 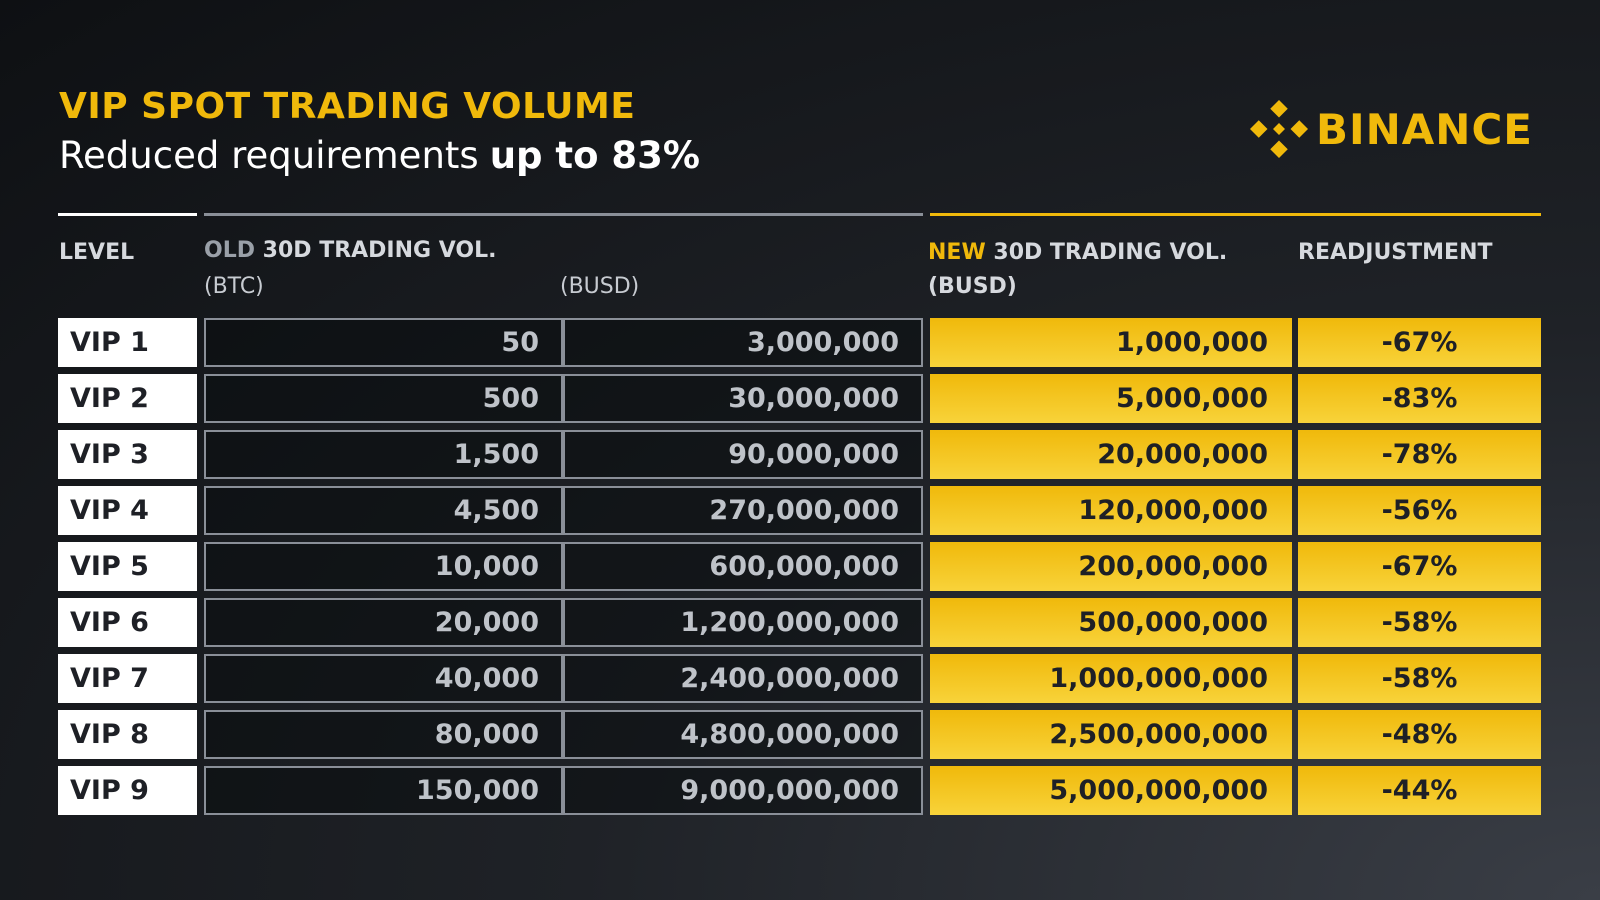 I want to click on new-busd-cell: 2,500,000,000, so click(x=1111, y=734).